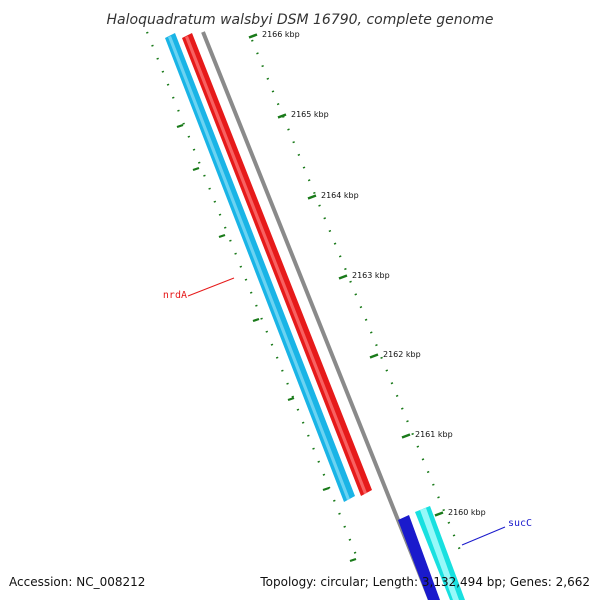 The image size is (600, 600). Describe the element at coordinates (402, 354) in the screenshot. I see `tick-label: 2162 kbp` at that location.